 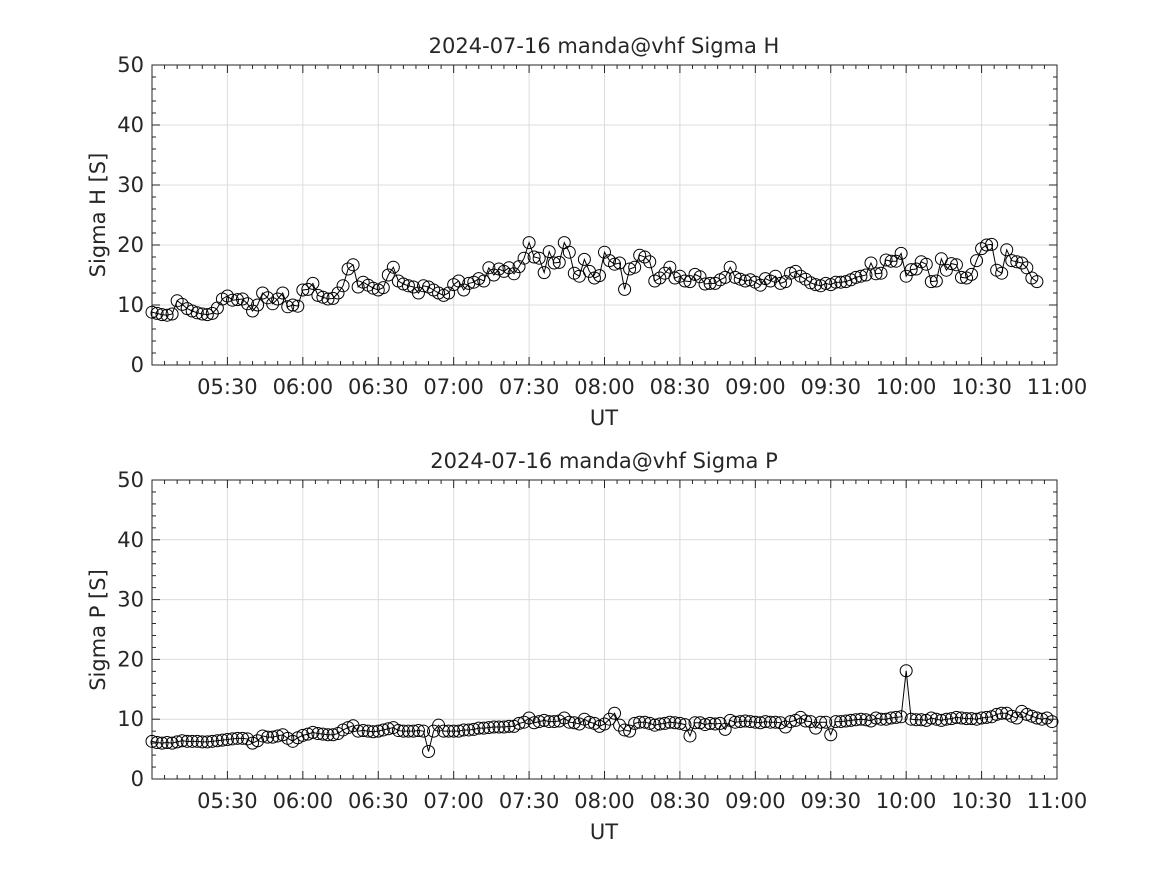 I want to click on sigma-h-xtick-label: 10:00, so click(x=906, y=387).